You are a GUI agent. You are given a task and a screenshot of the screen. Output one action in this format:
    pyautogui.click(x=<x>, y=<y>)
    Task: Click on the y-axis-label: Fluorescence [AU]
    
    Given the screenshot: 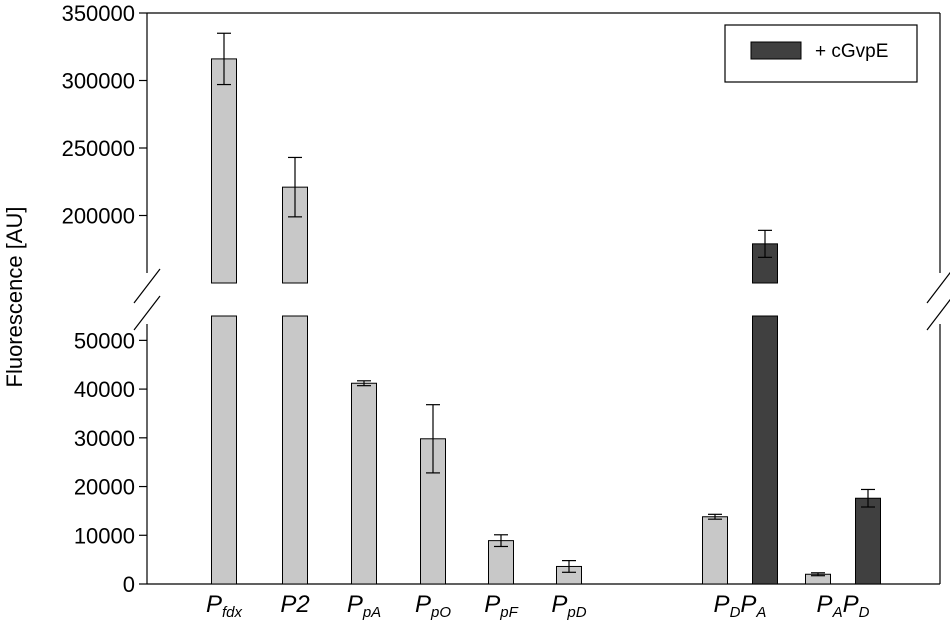 What is the action you would take?
    pyautogui.click(x=14, y=297)
    